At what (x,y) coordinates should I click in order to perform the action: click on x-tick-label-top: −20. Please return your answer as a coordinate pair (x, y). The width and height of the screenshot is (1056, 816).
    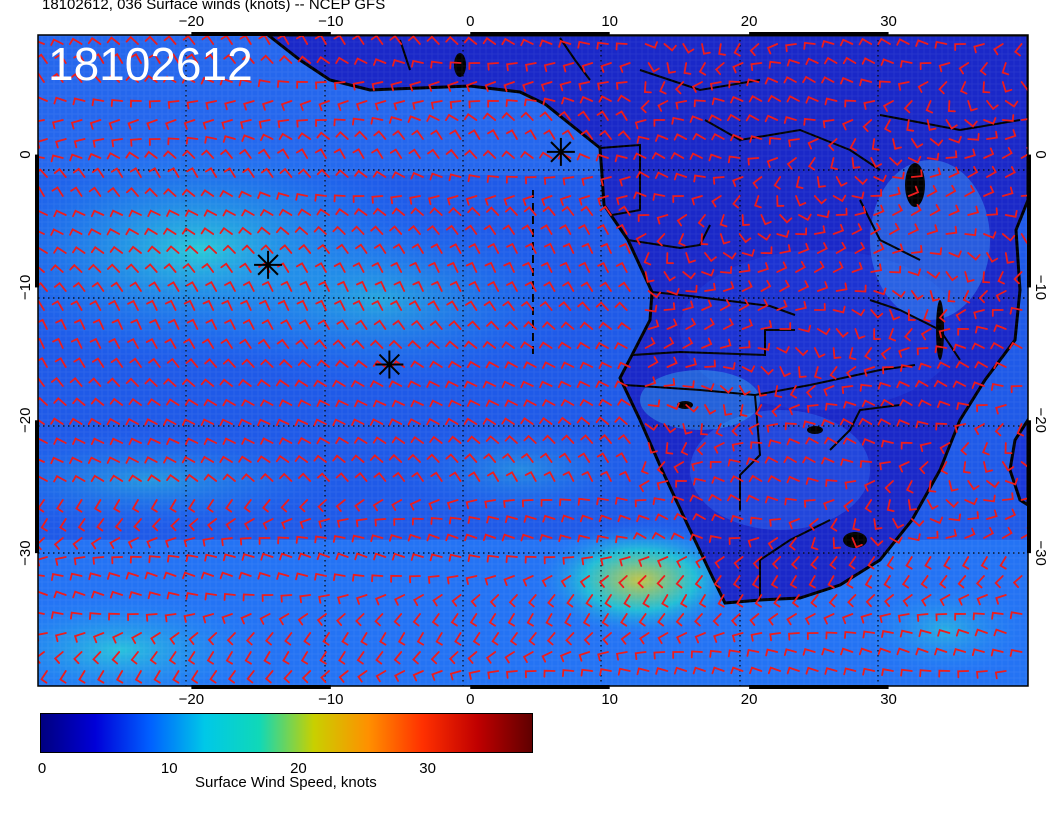
    Looking at the image, I should click on (191, 21).